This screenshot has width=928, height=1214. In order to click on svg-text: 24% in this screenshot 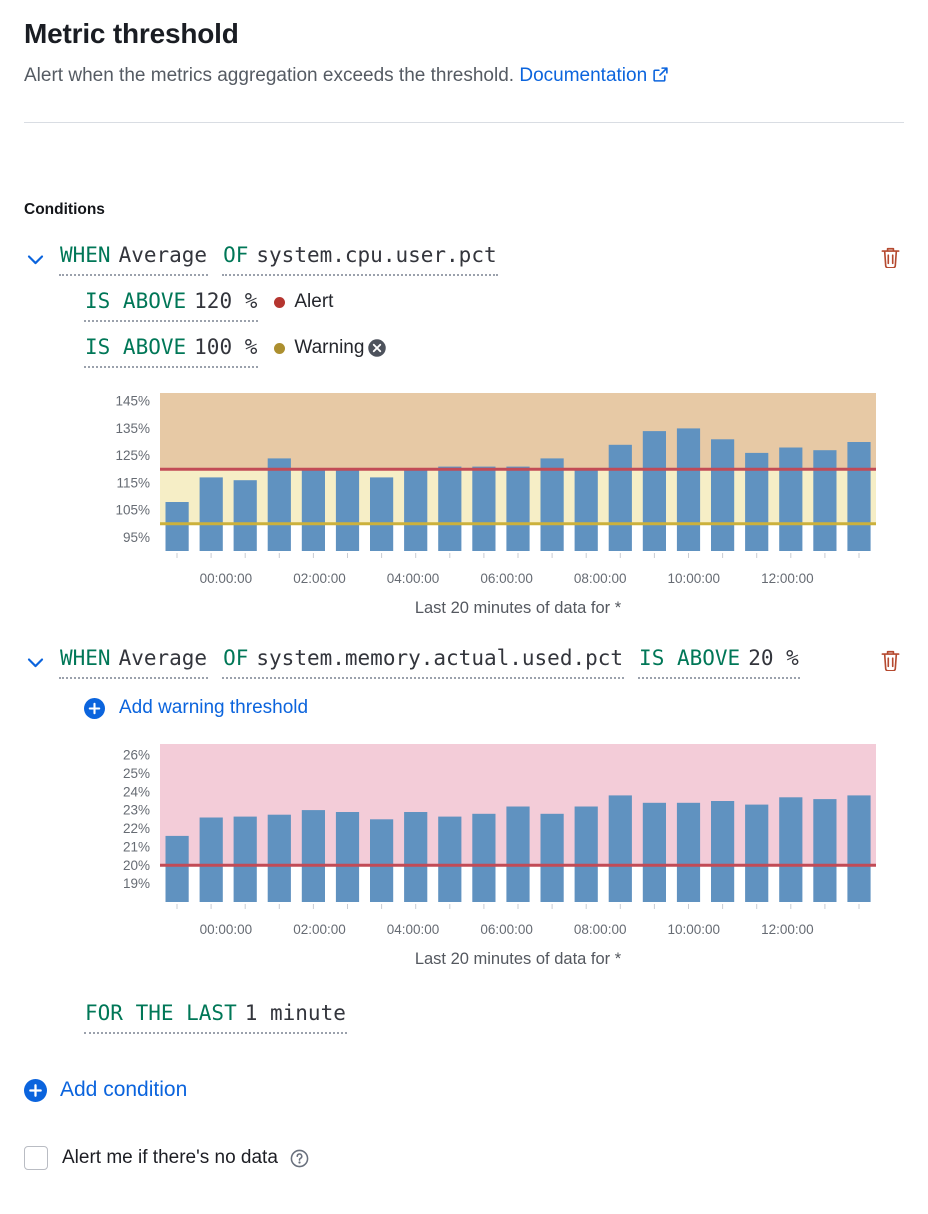, I will do `click(136, 791)`.